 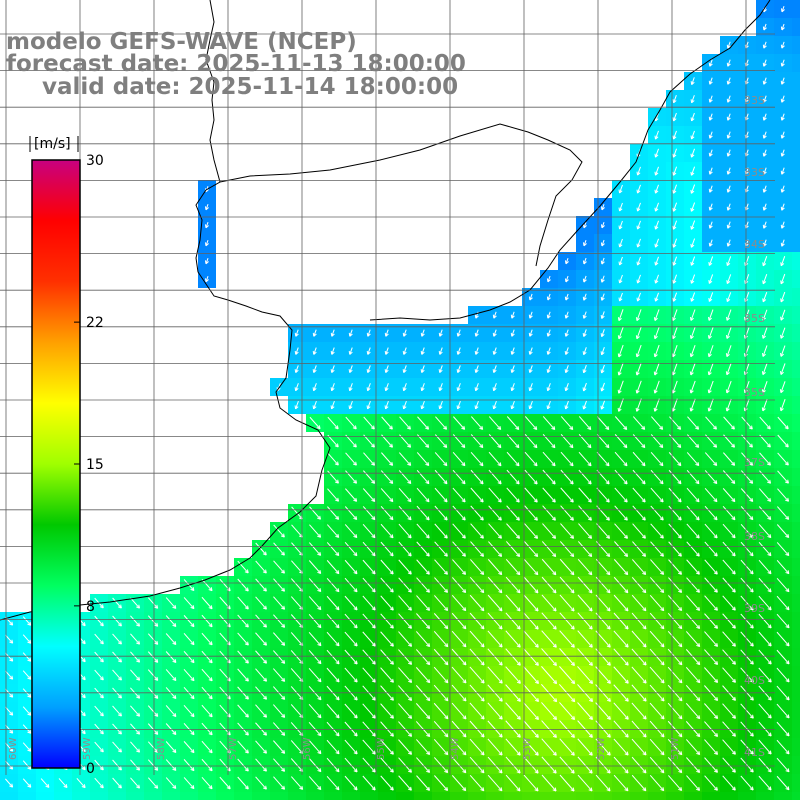 I want to click on lon-label: 55W, so click(x=381, y=748).